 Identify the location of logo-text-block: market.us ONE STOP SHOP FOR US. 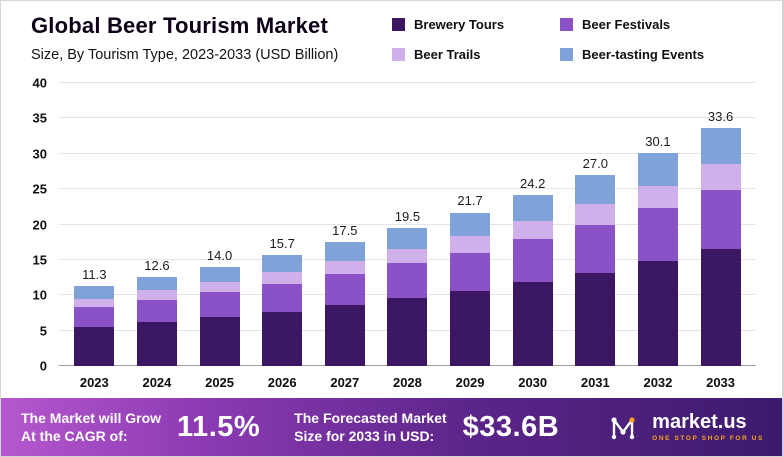
(708, 427).